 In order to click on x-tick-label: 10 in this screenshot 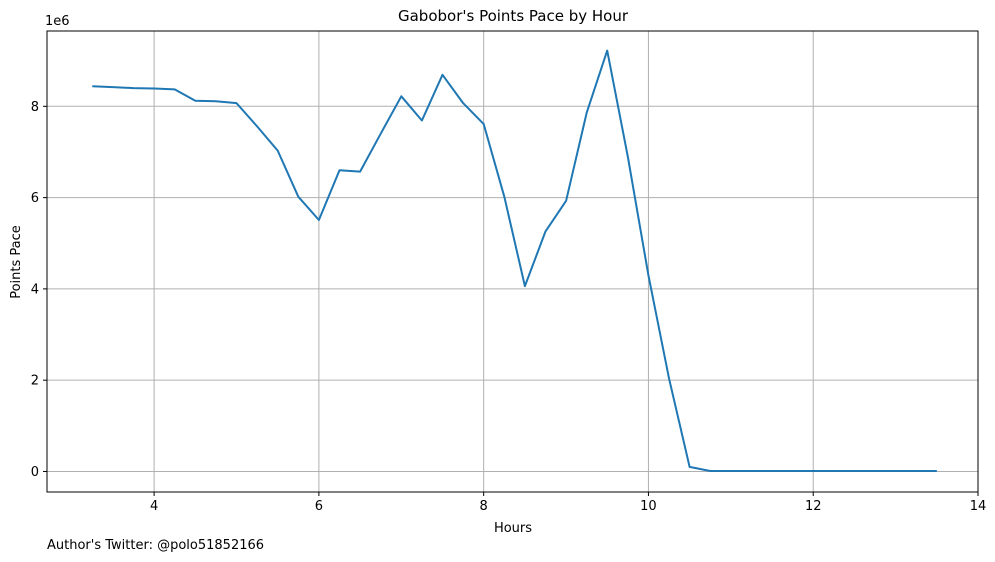, I will do `click(648, 506)`.